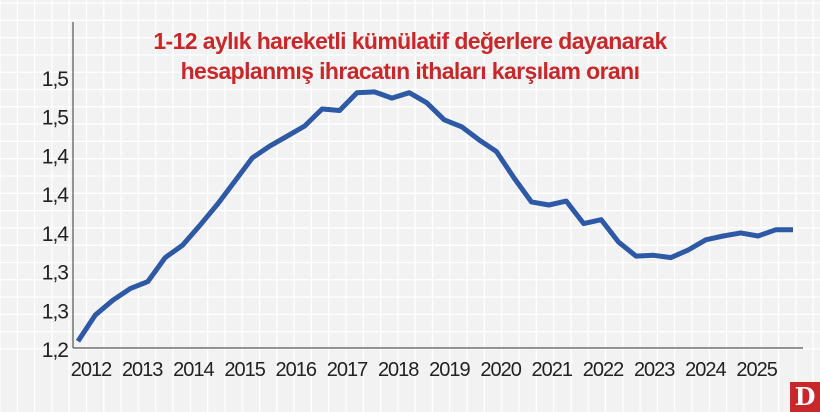  Describe the element at coordinates (552, 370) in the screenshot. I see `x-tick-label: 2021` at that location.